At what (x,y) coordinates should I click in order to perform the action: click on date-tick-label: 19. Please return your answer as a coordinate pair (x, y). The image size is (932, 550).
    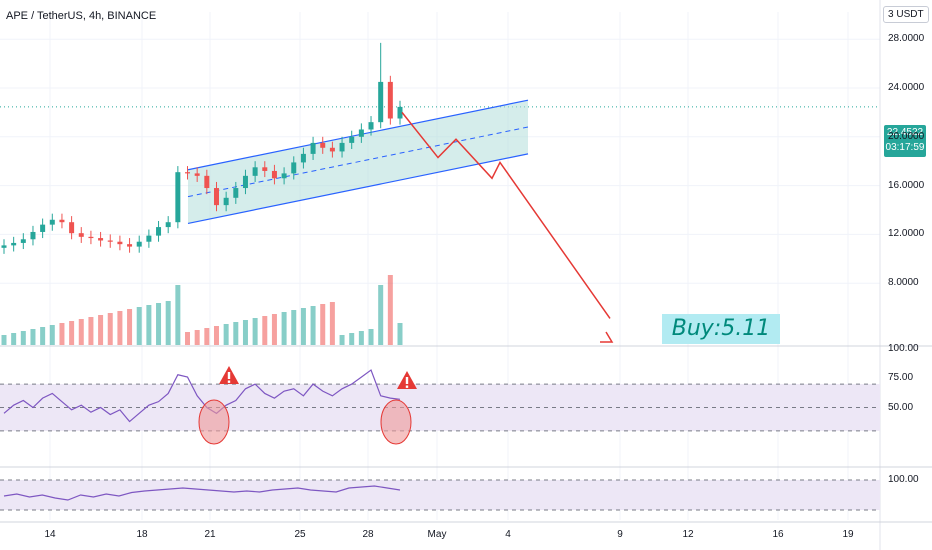
    Looking at the image, I should click on (848, 534).